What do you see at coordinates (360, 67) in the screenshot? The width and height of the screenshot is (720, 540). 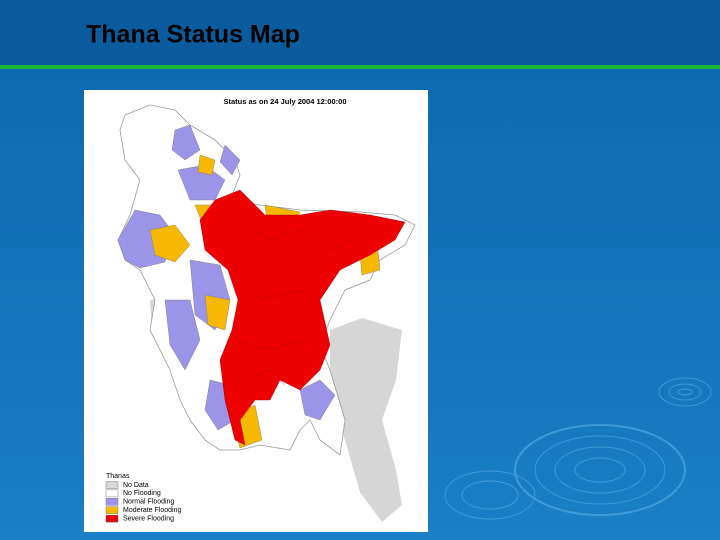 I see `header-rule` at bounding box center [360, 67].